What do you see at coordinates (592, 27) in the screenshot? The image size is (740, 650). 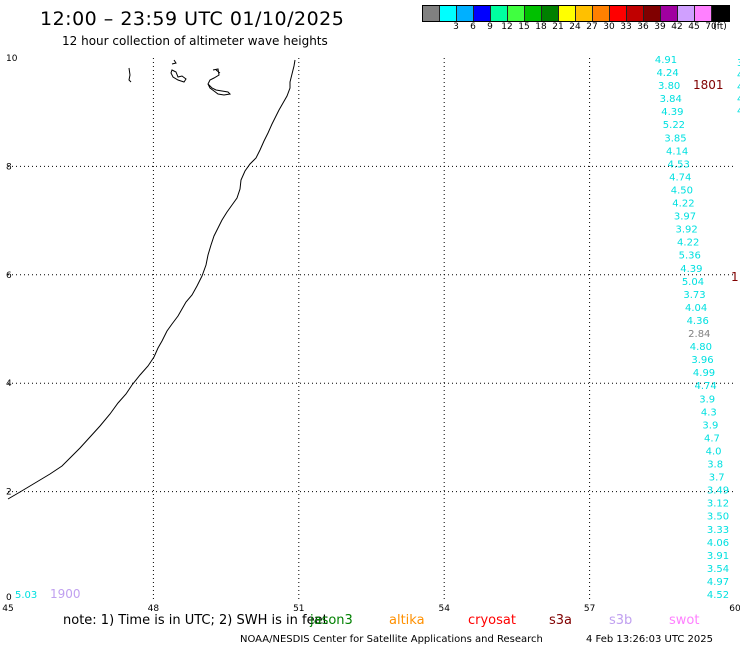 I see `legend-label: 27` at bounding box center [592, 27].